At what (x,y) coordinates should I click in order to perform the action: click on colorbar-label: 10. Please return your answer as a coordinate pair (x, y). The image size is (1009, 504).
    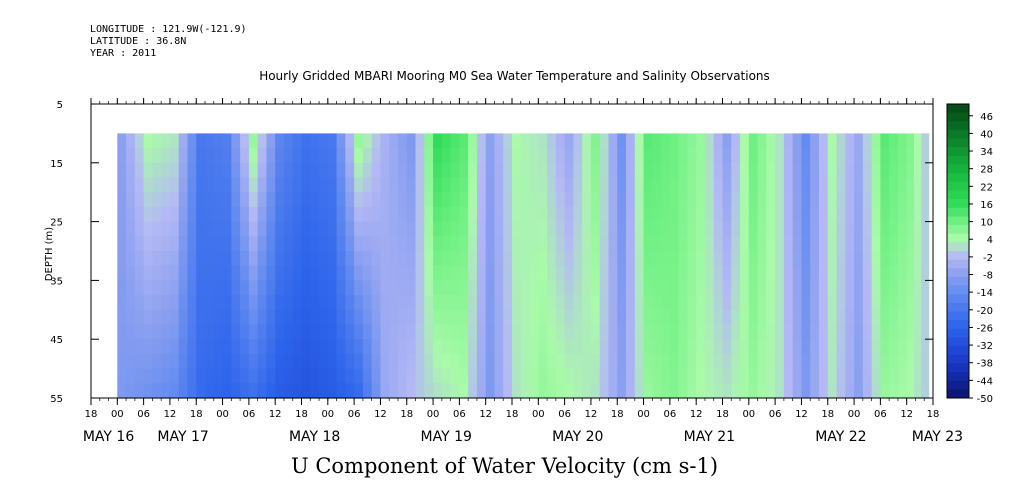
    Looking at the image, I should click on (986, 223).